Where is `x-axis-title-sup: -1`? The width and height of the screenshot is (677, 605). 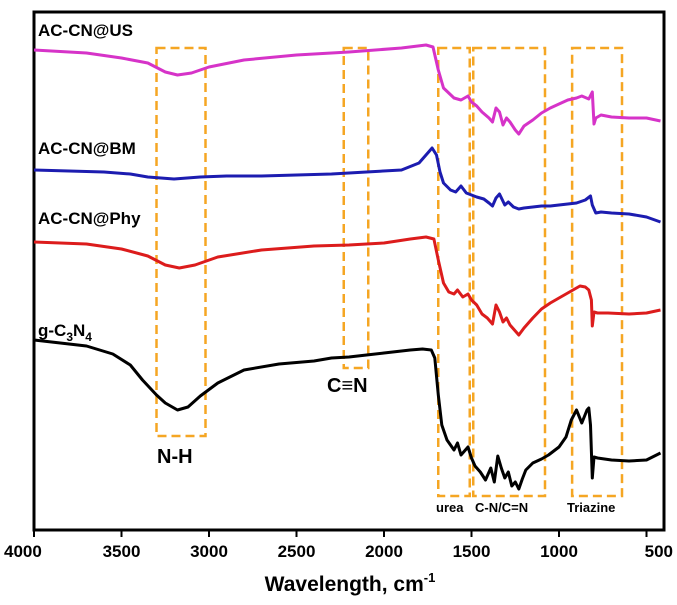
x-axis-title-sup: -1 is located at coordinates (430, 577).